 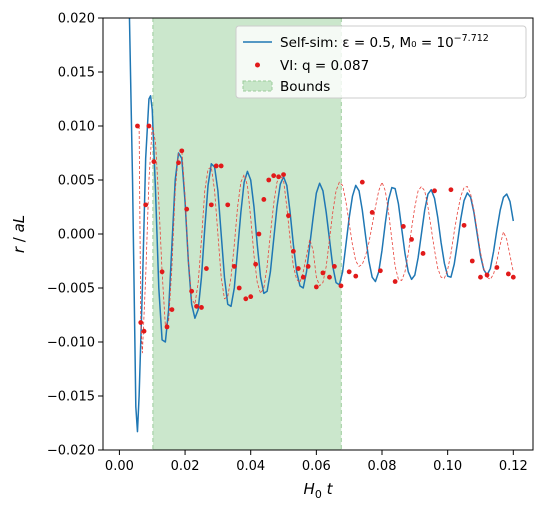 I want to click on legend-box, so click(x=381, y=62).